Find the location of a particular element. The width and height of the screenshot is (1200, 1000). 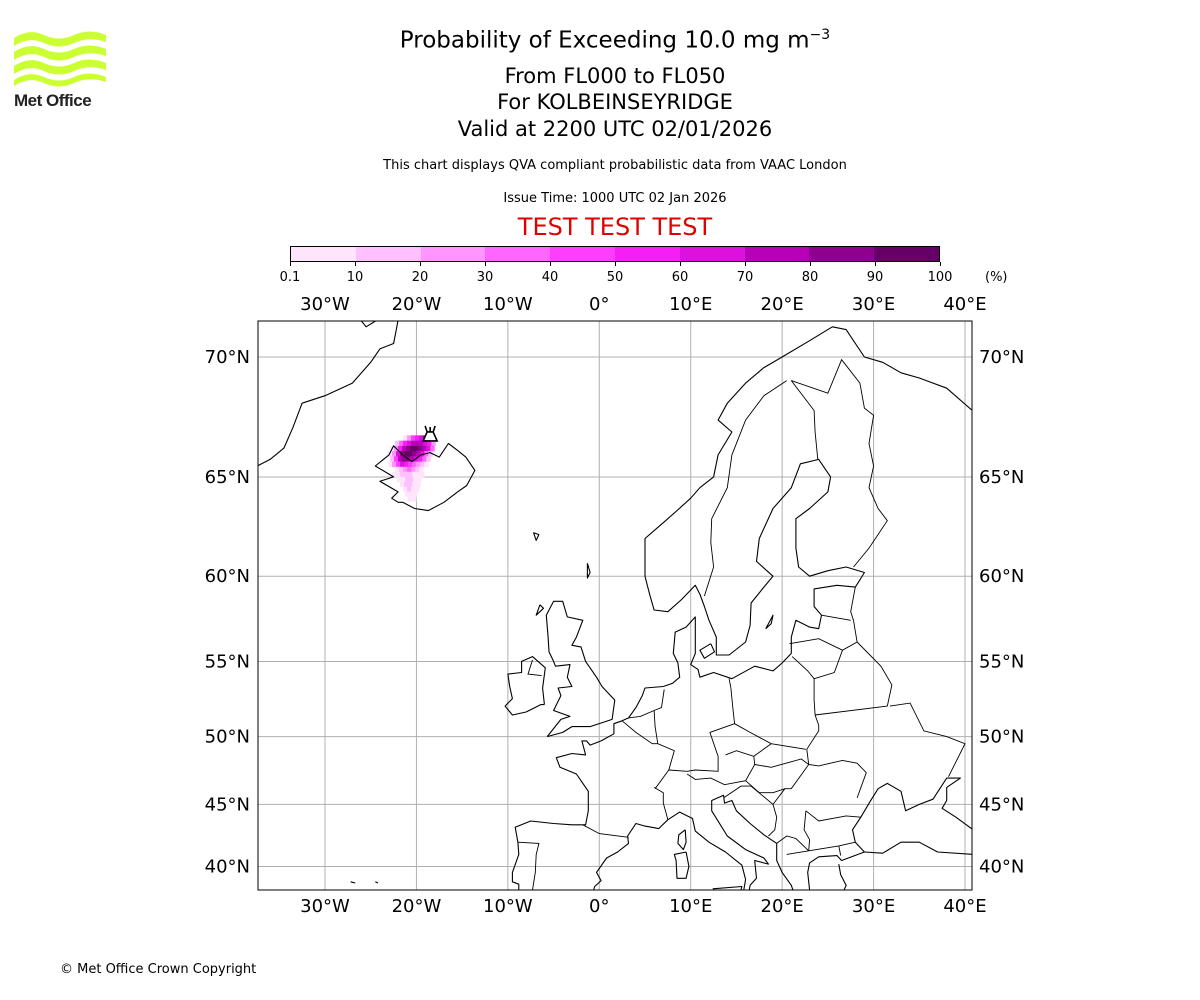

colorbar-tick-label: 0.1 is located at coordinates (290, 277).